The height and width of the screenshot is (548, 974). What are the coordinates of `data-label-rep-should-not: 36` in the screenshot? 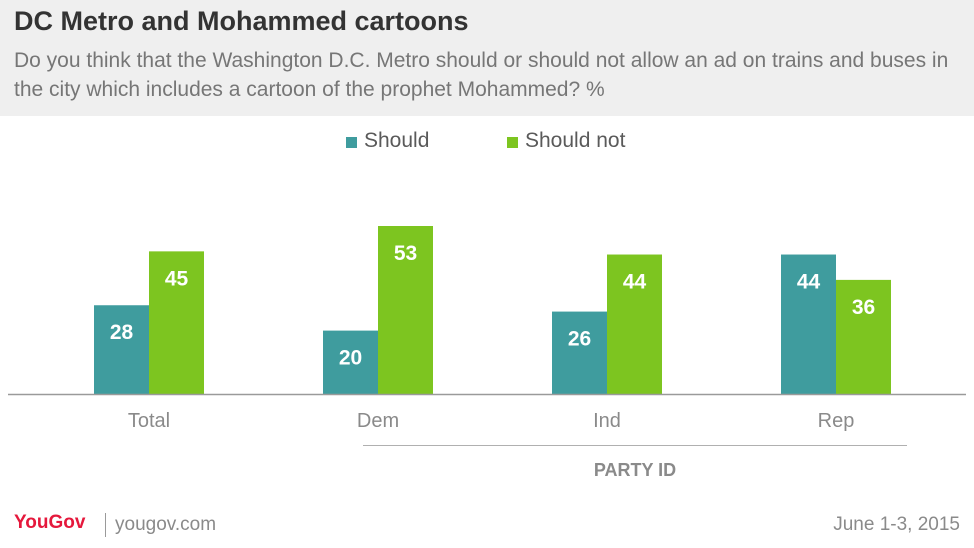 It's located at (863, 307).